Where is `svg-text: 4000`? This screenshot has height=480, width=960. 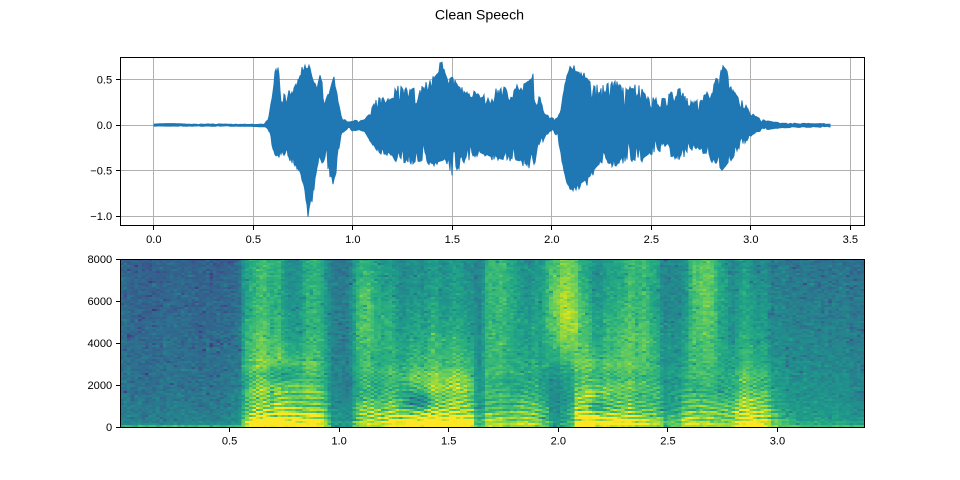 svg-text: 4000 is located at coordinates (100, 344).